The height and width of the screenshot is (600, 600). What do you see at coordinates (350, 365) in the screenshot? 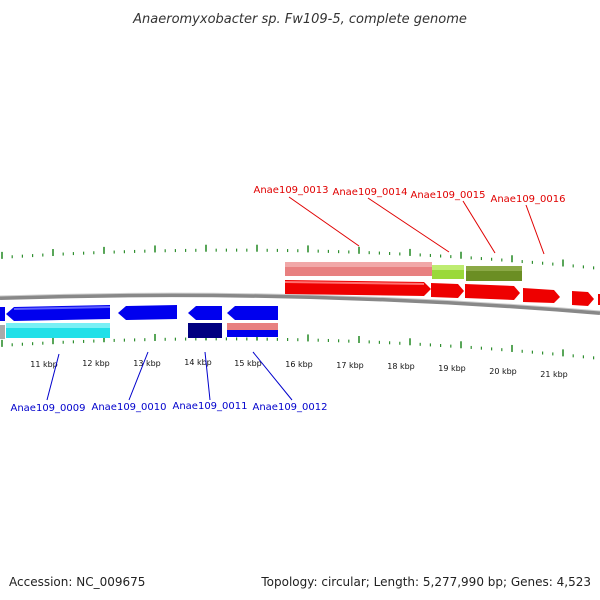
I see `tick-label: 17 kbp` at bounding box center [350, 365].